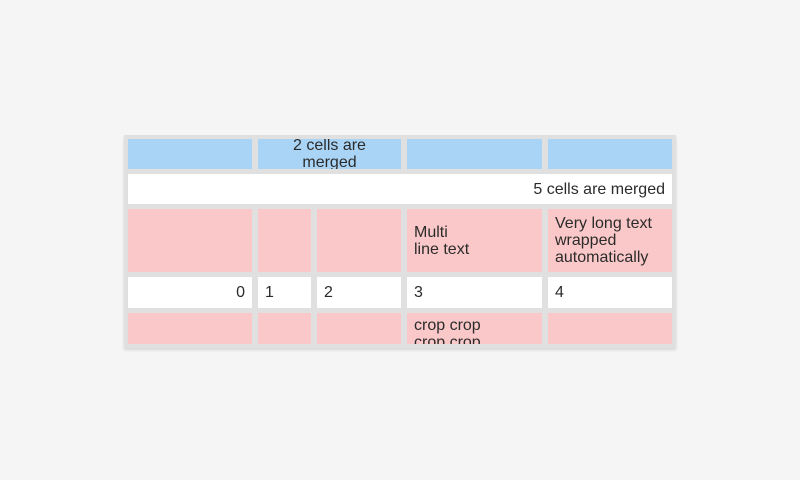  What do you see at coordinates (190, 328) in the screenshot?
I see `table-cell-r5c1` at bounding box center [190, 328].